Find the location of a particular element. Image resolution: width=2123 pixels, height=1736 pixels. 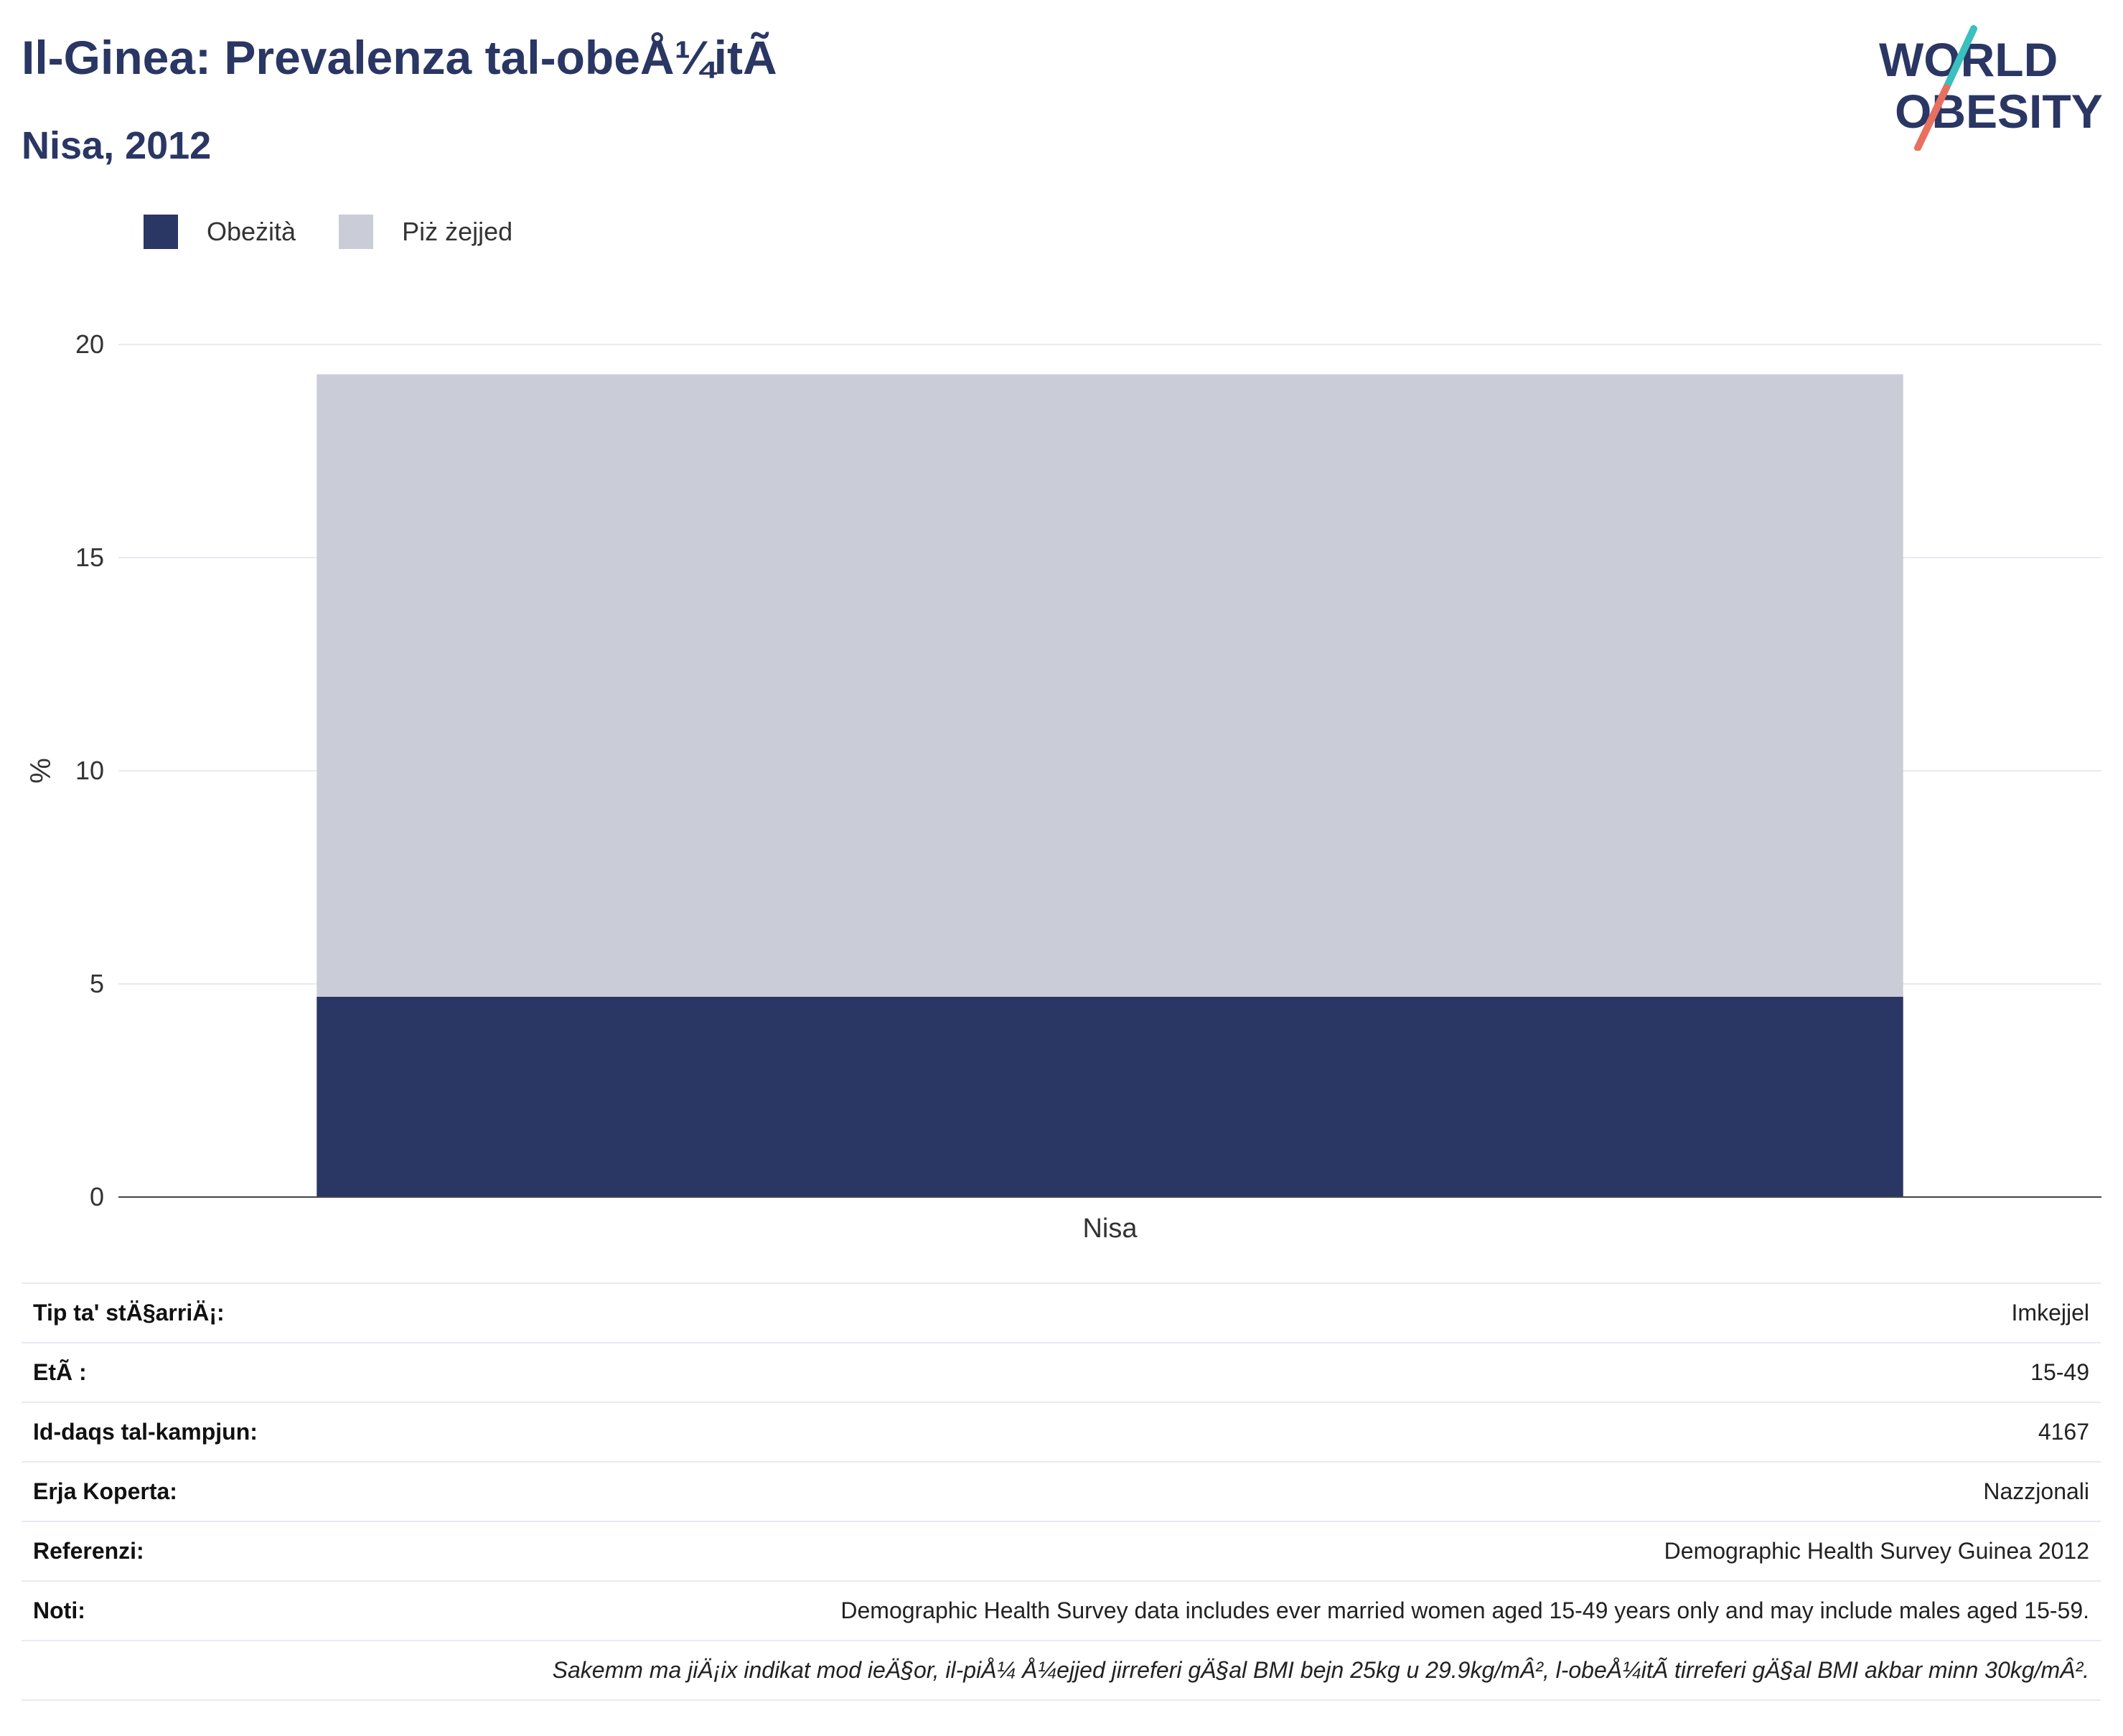

legend-swatch-overweight is located at coordinates (356, 232).